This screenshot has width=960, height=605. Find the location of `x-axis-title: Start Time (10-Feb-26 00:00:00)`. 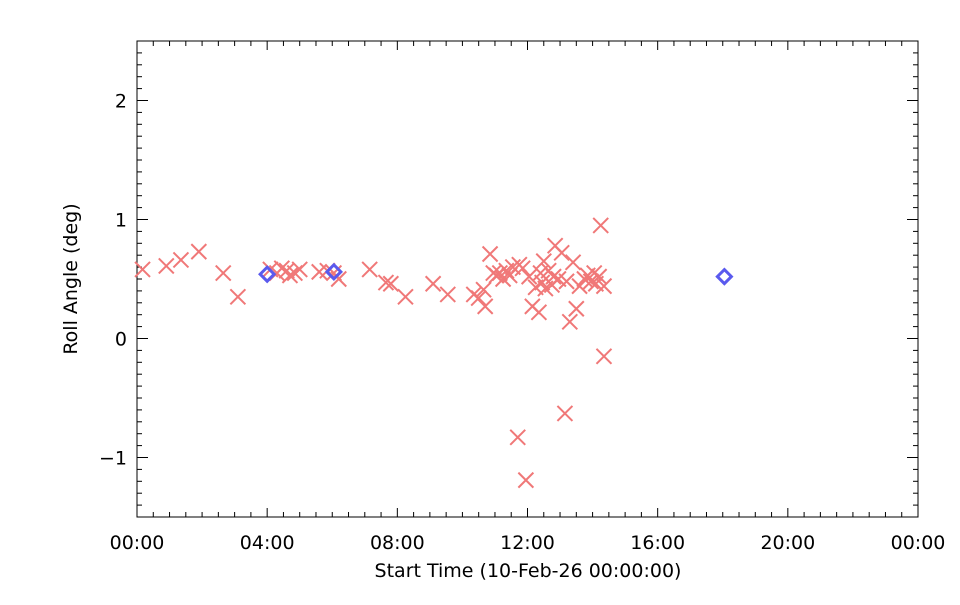

x-axis-title: Start Time (10-Feb-26 00:00:00) is located at coordinates (528, 571).